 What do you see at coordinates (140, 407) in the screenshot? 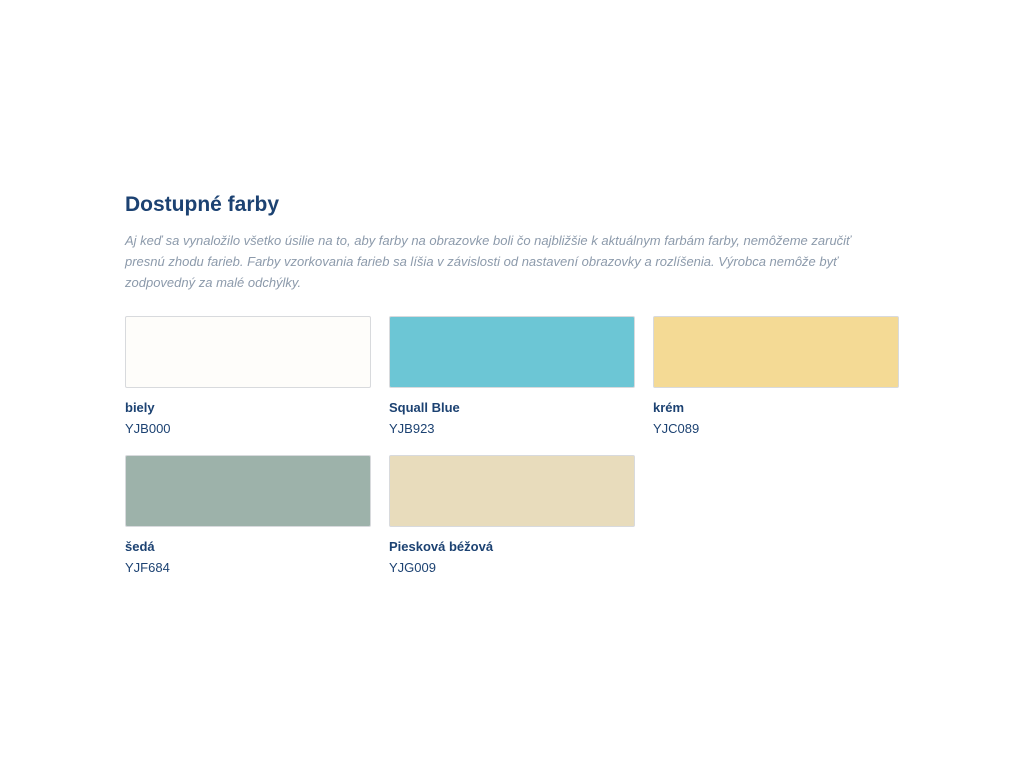
I see `color-name: biely` at bounding box center [140, 407].